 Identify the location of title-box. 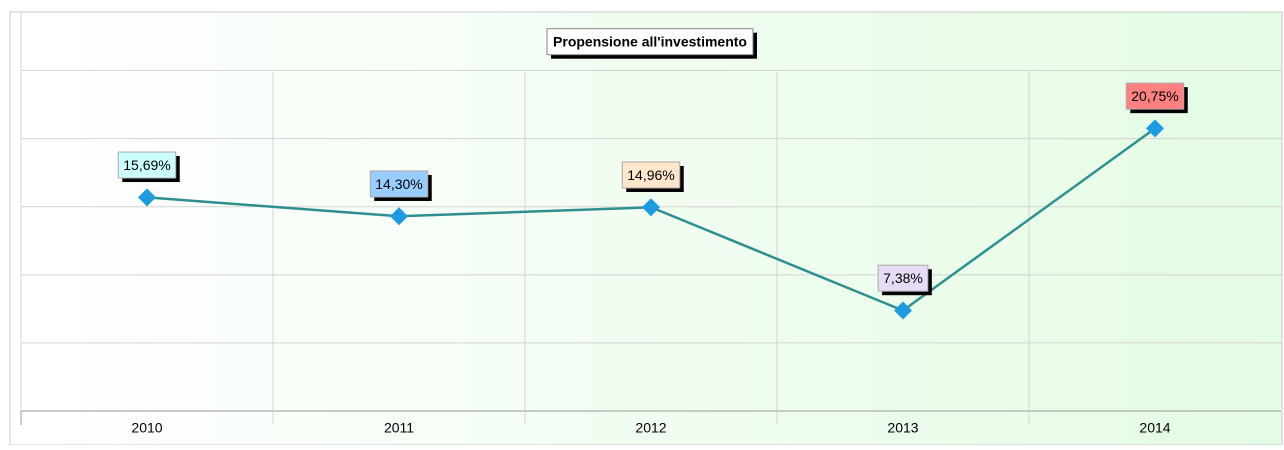
(650, 42).